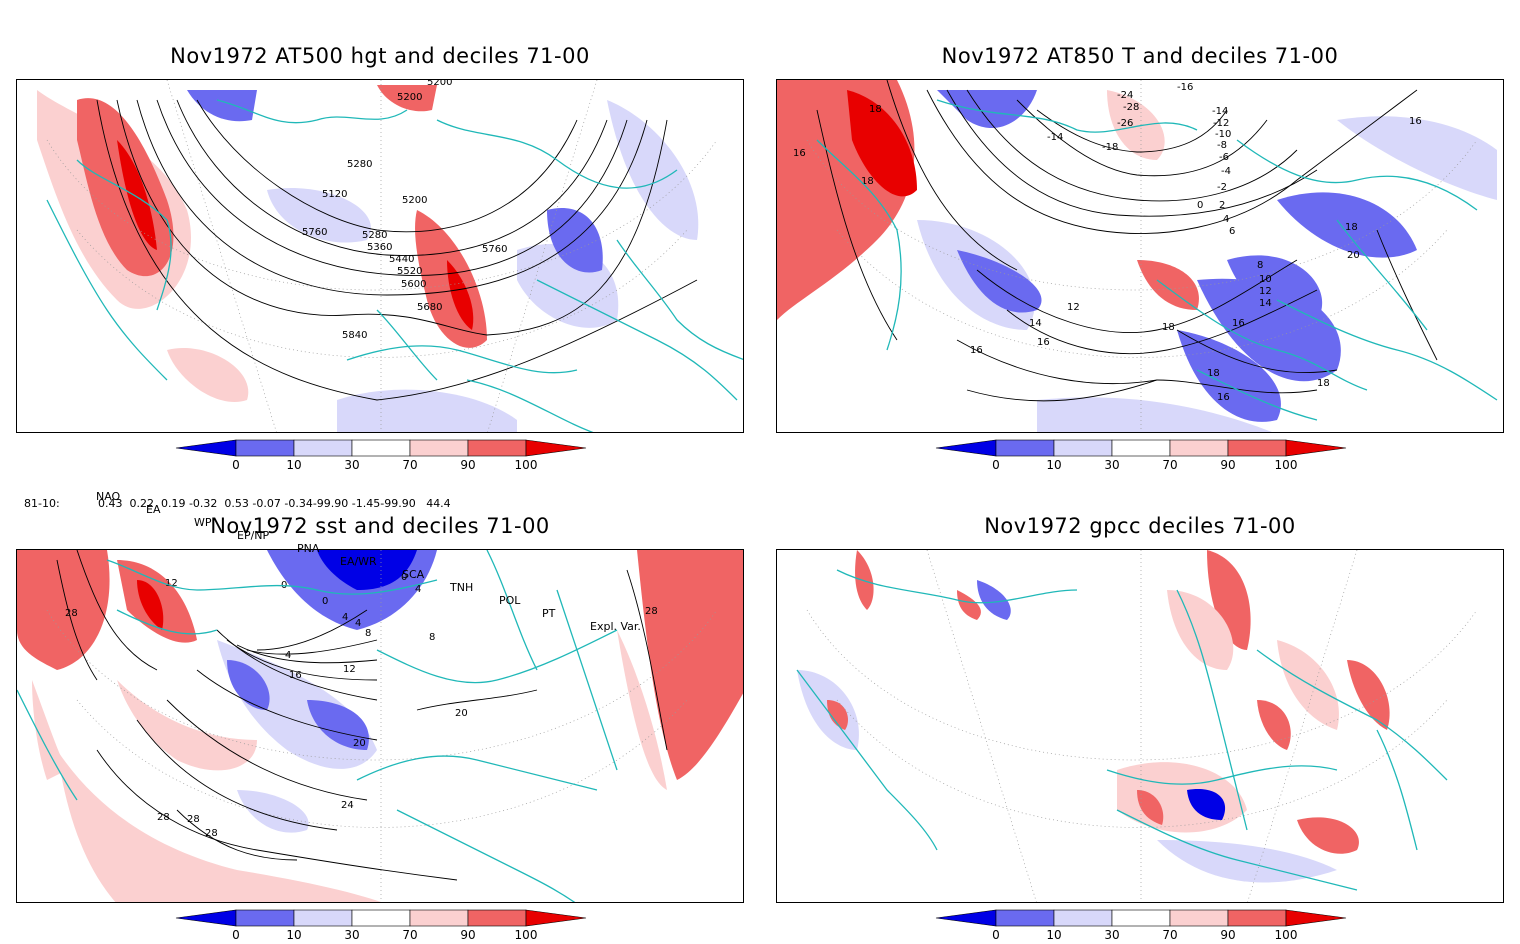  Describe the element at coordinates (462, 587) in the screenshot. I see `index-header-tnh: TNH` at that location.